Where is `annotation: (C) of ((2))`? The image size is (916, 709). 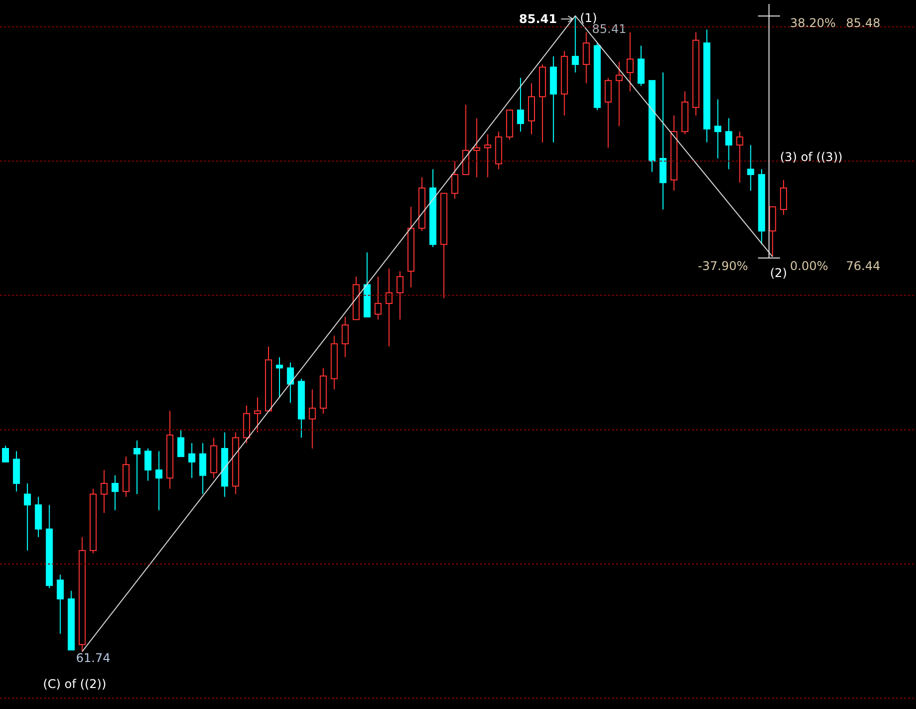
annotation: (C) of ((2)) is located at coordinates (74, 684).